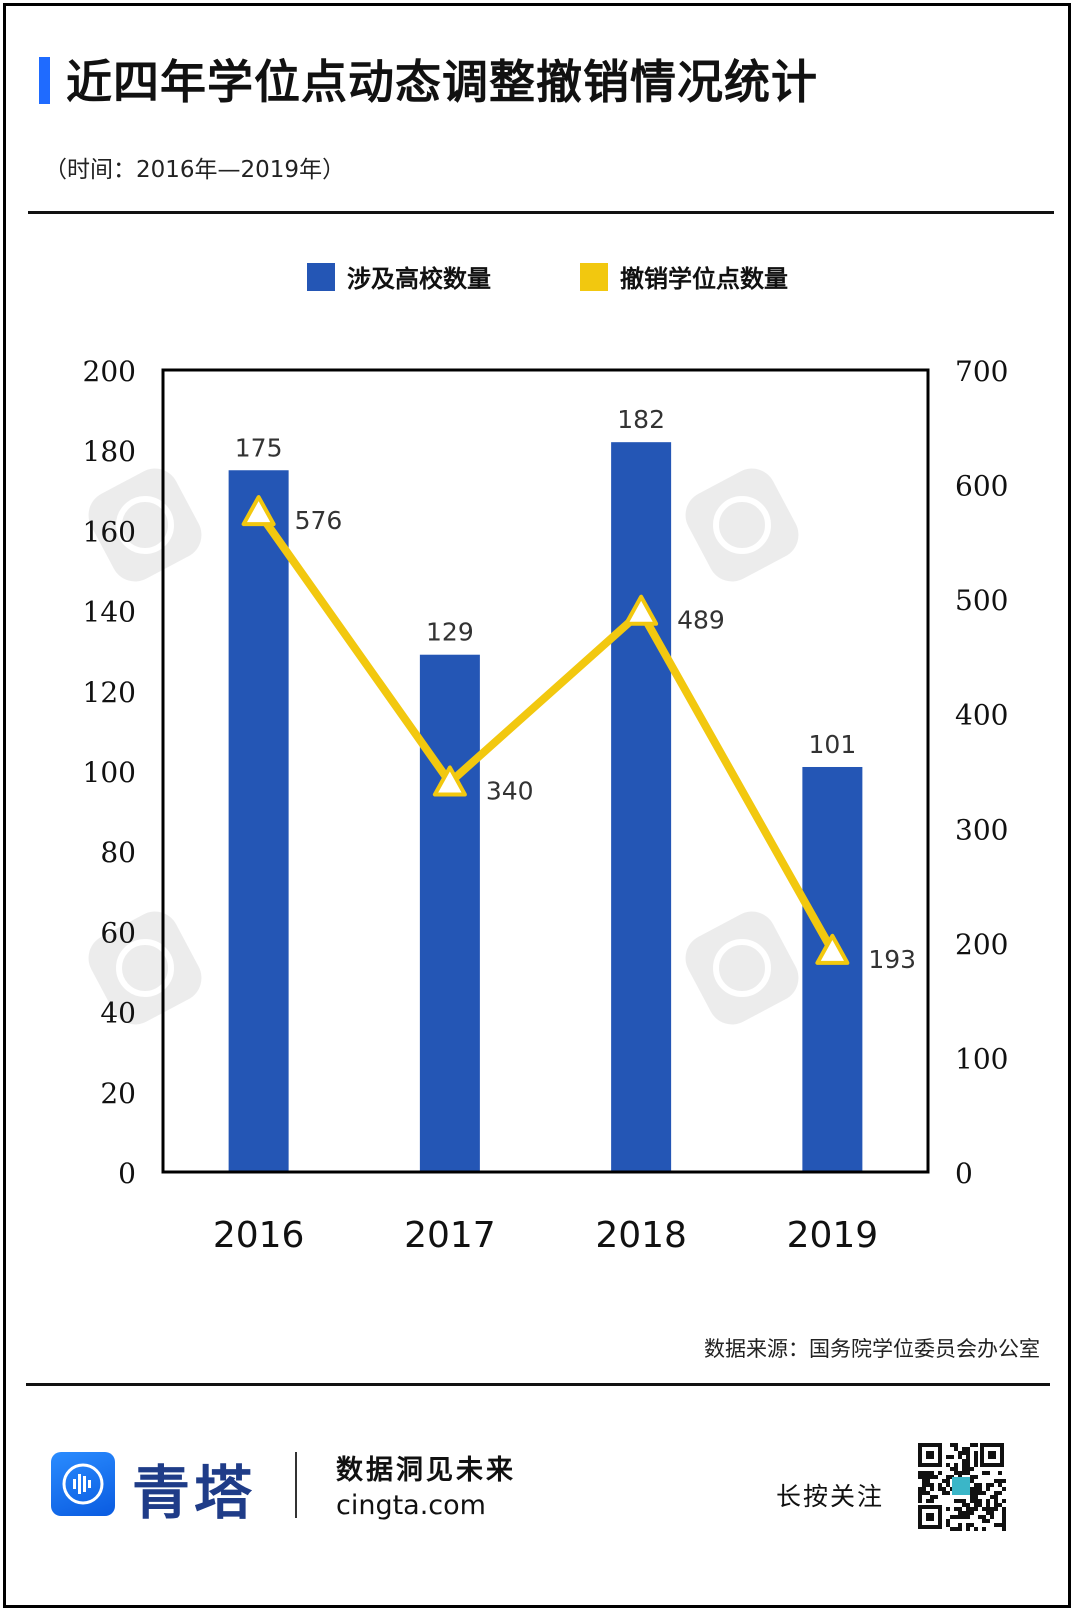 The image size is (1080, 1615). What do you see at coordinates (258, 511) in the screenshot?
I see `line-marker-2016` at bounding box center [258, 511].